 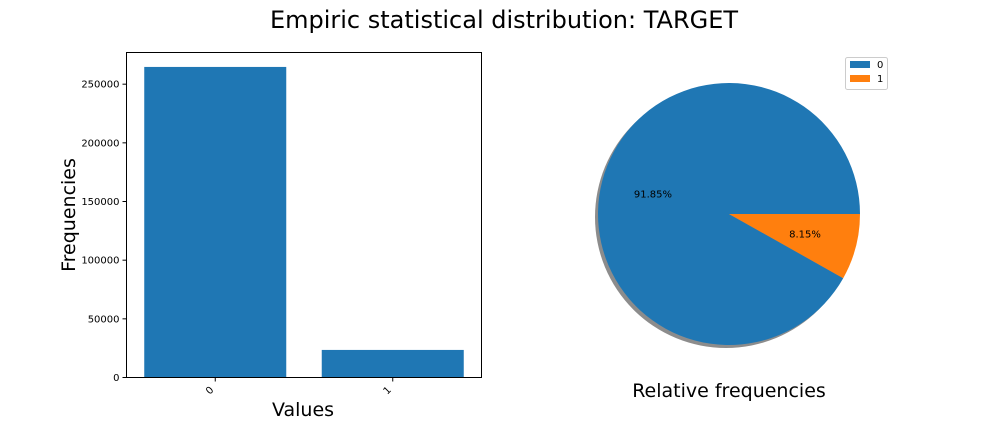 What do you see at coordinates (100, 261) in the screenshot?
I see `y-tick-label: 100000` at bounding box center [100, 261].